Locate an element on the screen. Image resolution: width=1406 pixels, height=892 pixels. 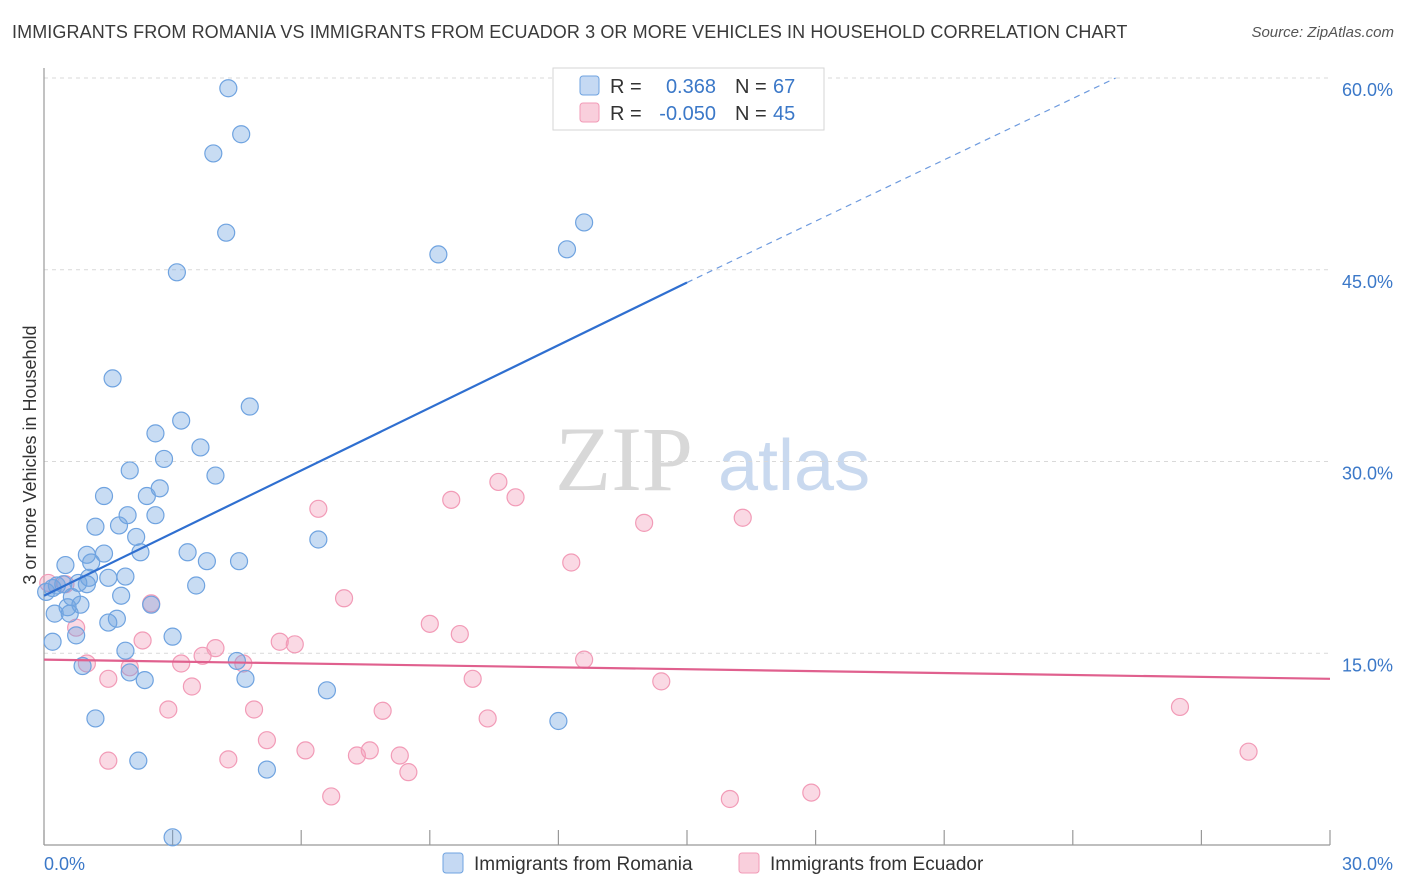
y-tick-labels: 15.0% 30.0% 45.0% 60.0% is located at coordinates (1367, 377).